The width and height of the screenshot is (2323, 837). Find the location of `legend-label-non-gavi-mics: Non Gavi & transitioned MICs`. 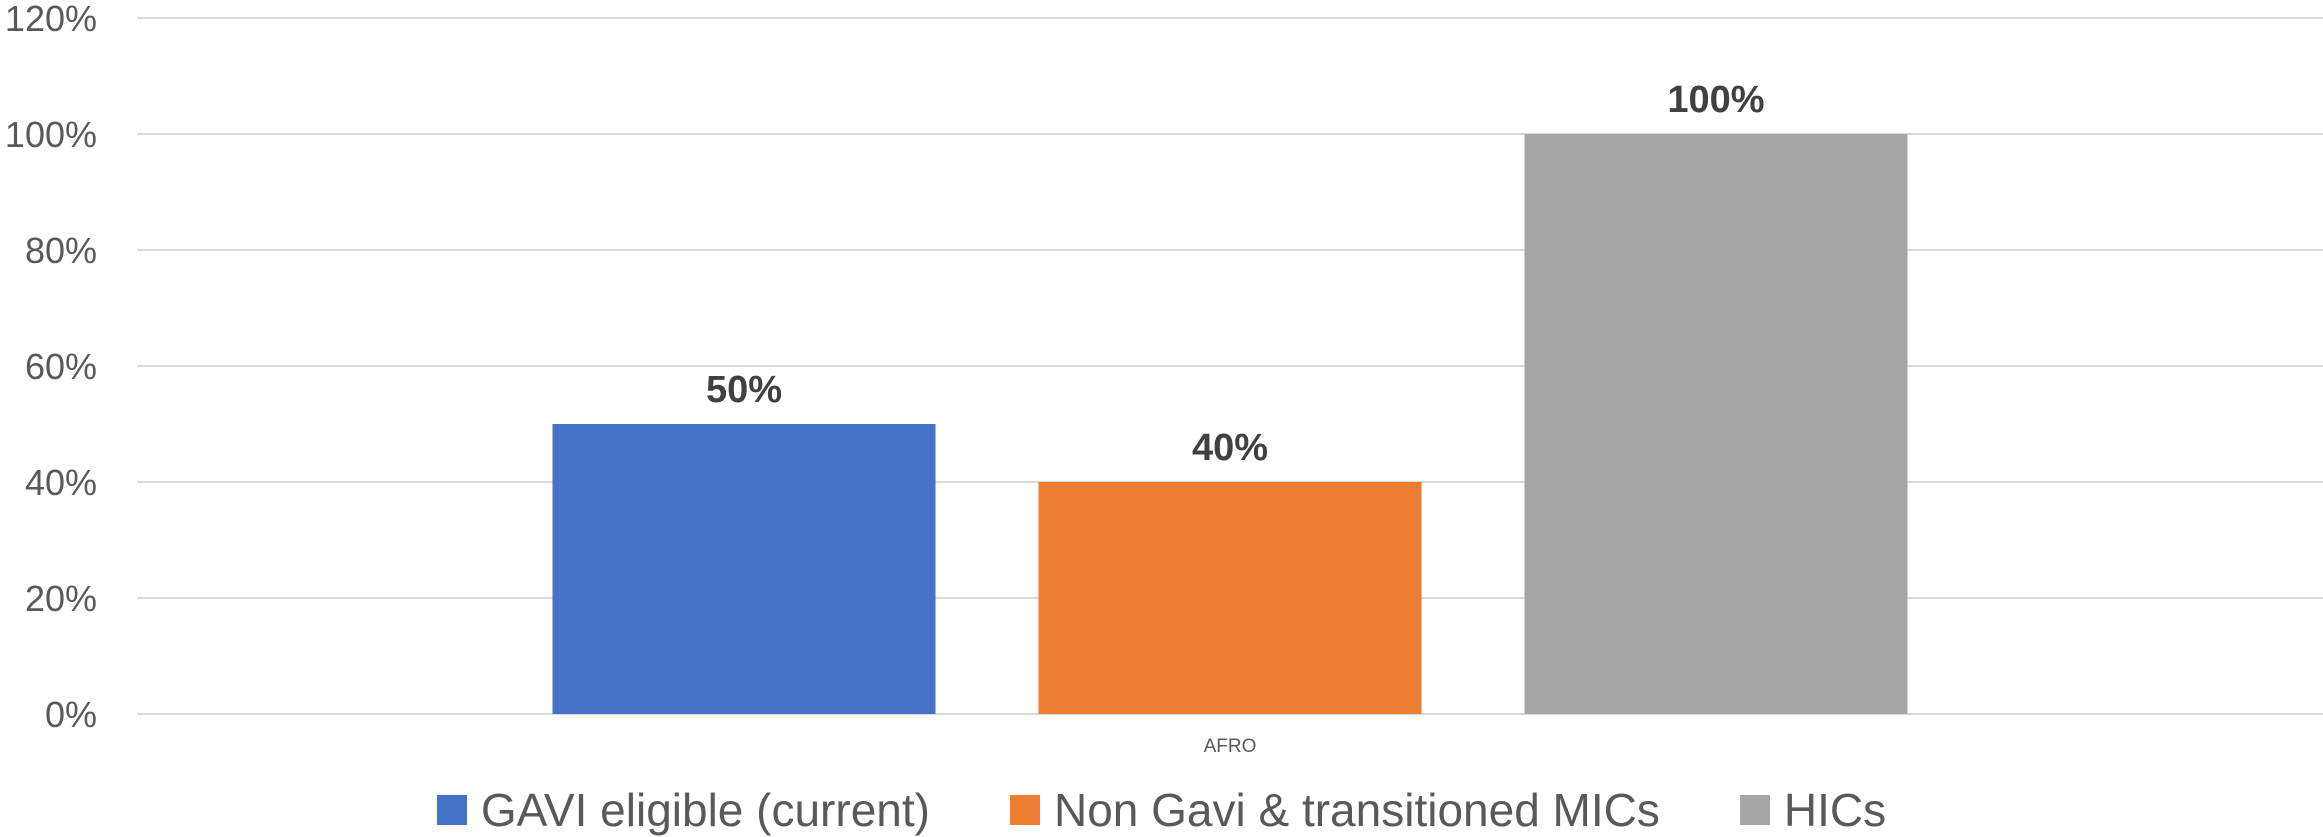

legend-label-non-gavi-mics: Non Gavi & transitioned MICs is located at coordinates (1356, 809).